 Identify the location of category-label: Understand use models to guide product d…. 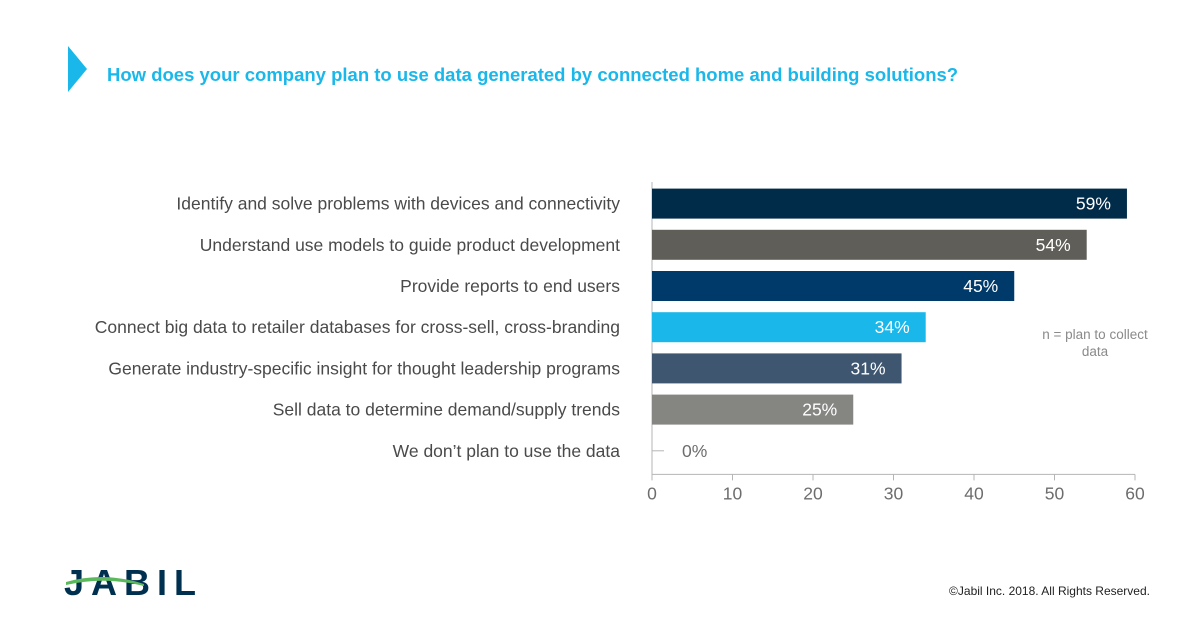
(410, 245).